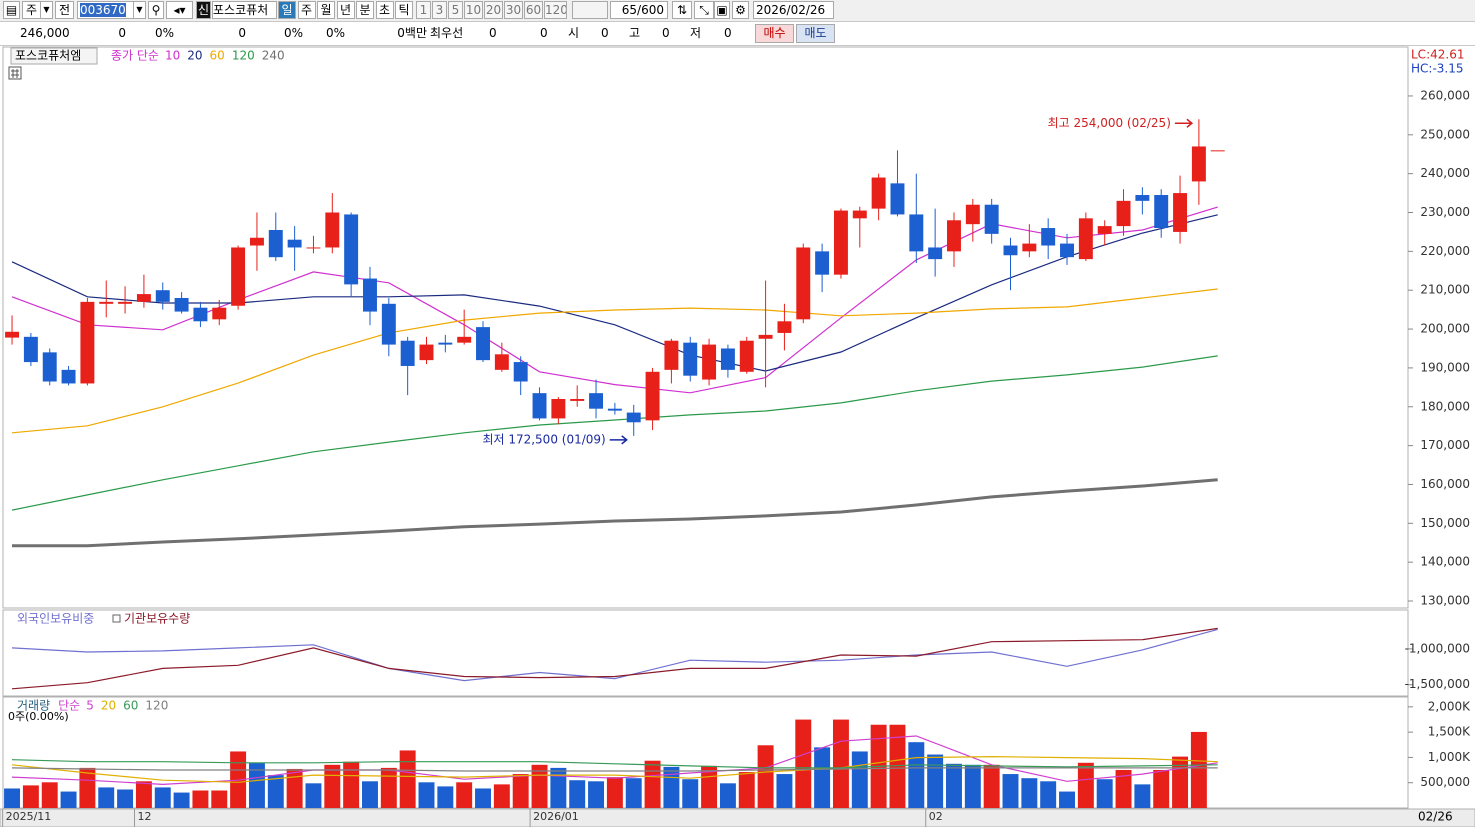 The height and width of the screenshot is (827, 1475). Describe the element at coordinates (455, 10) in the screenshot. I see `interval-button: 5` at that location.